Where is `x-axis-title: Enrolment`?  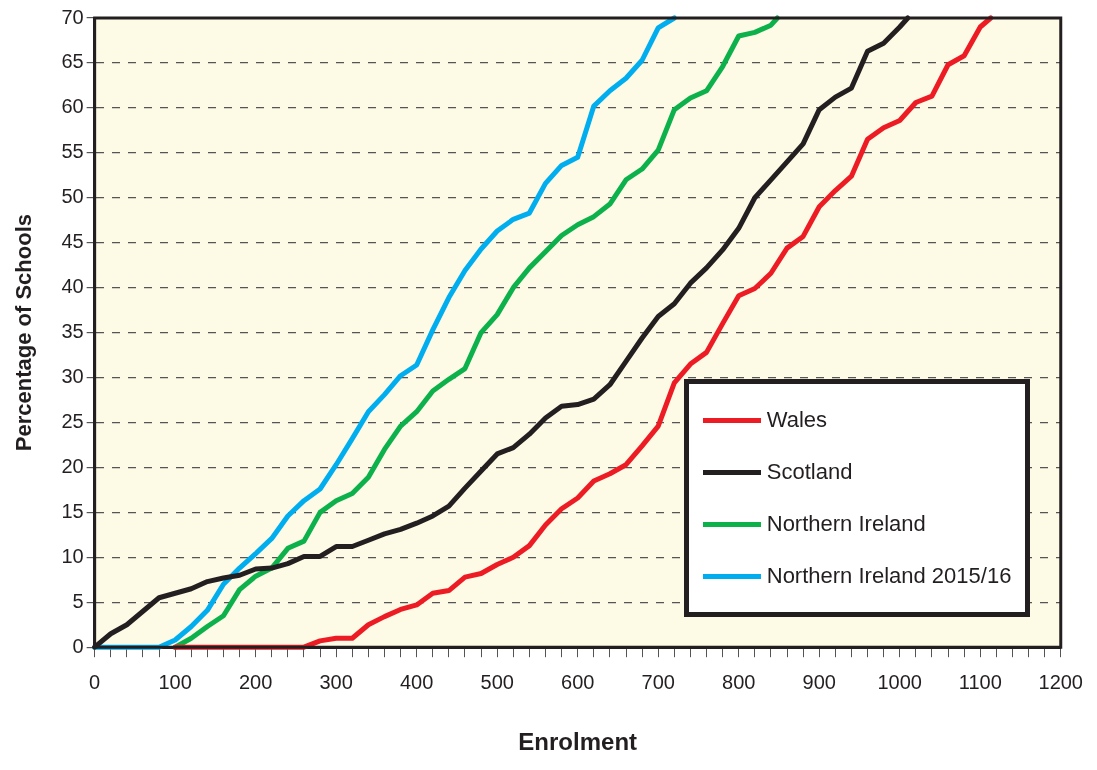
x-axis-title: Enrolment is located at coordinates (578, 742).